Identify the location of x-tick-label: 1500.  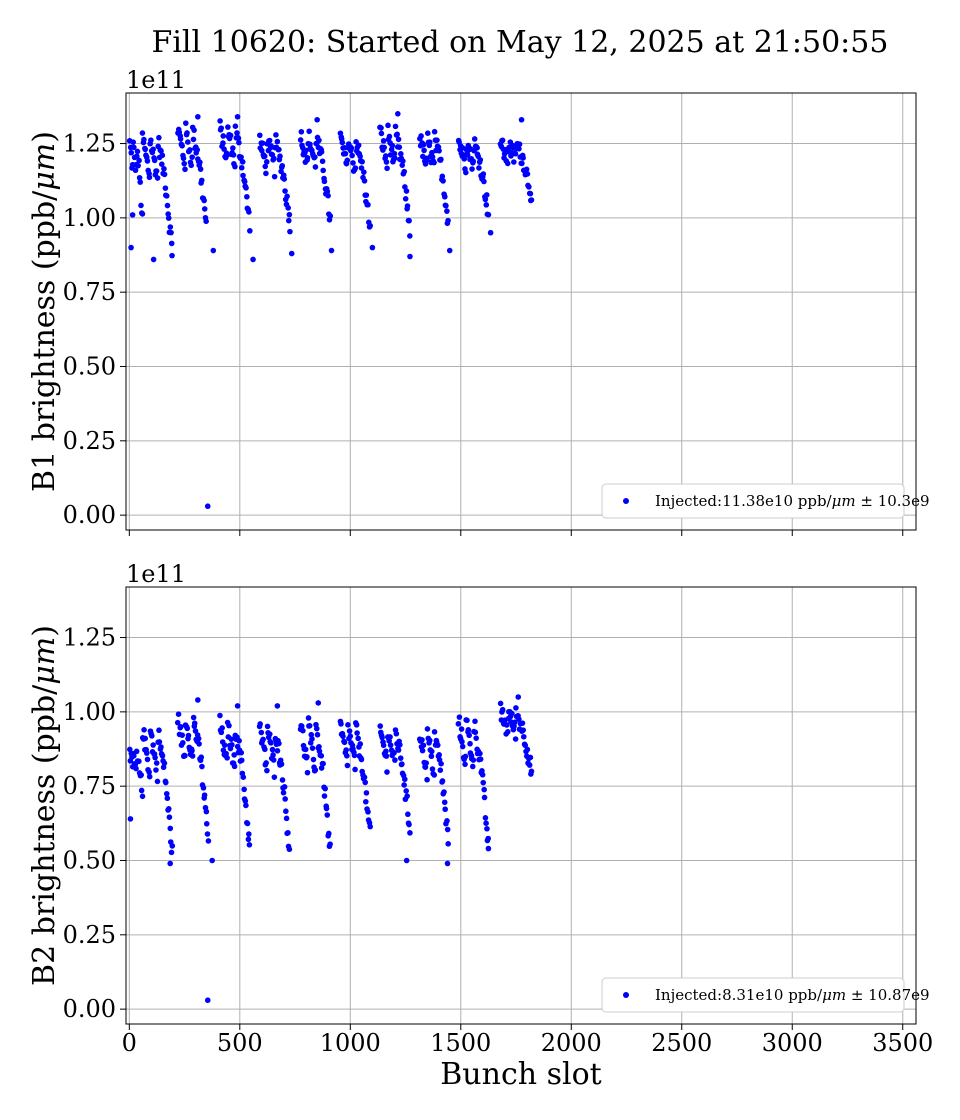
(460, 1043).